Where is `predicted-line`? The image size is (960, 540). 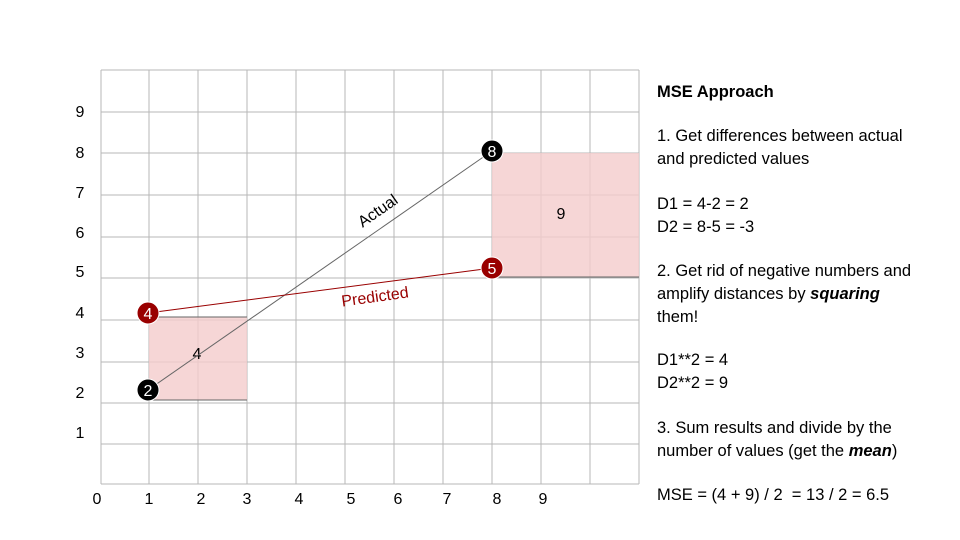 predicted-line is located at coordinates (320, 290).